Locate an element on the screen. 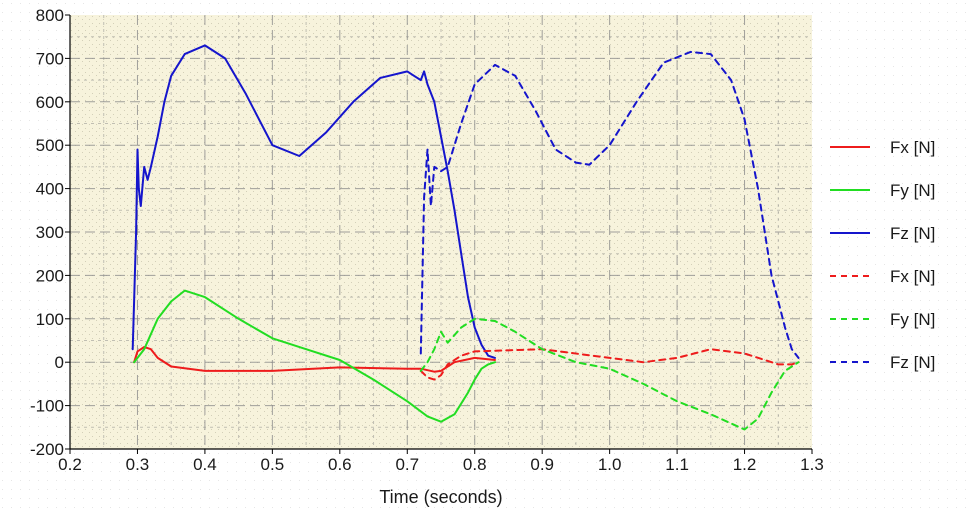  x-tick-label: 1.2 is located at coordinates (745, 464).